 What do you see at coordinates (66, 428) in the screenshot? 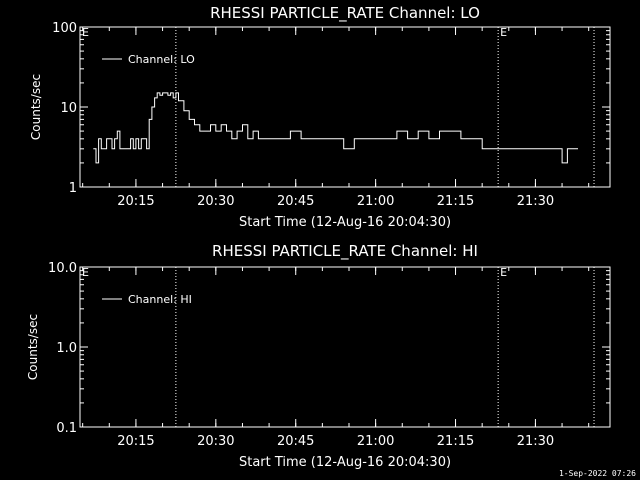
I see `y-tick-label: 0.1` at bounding box center [66, 428].